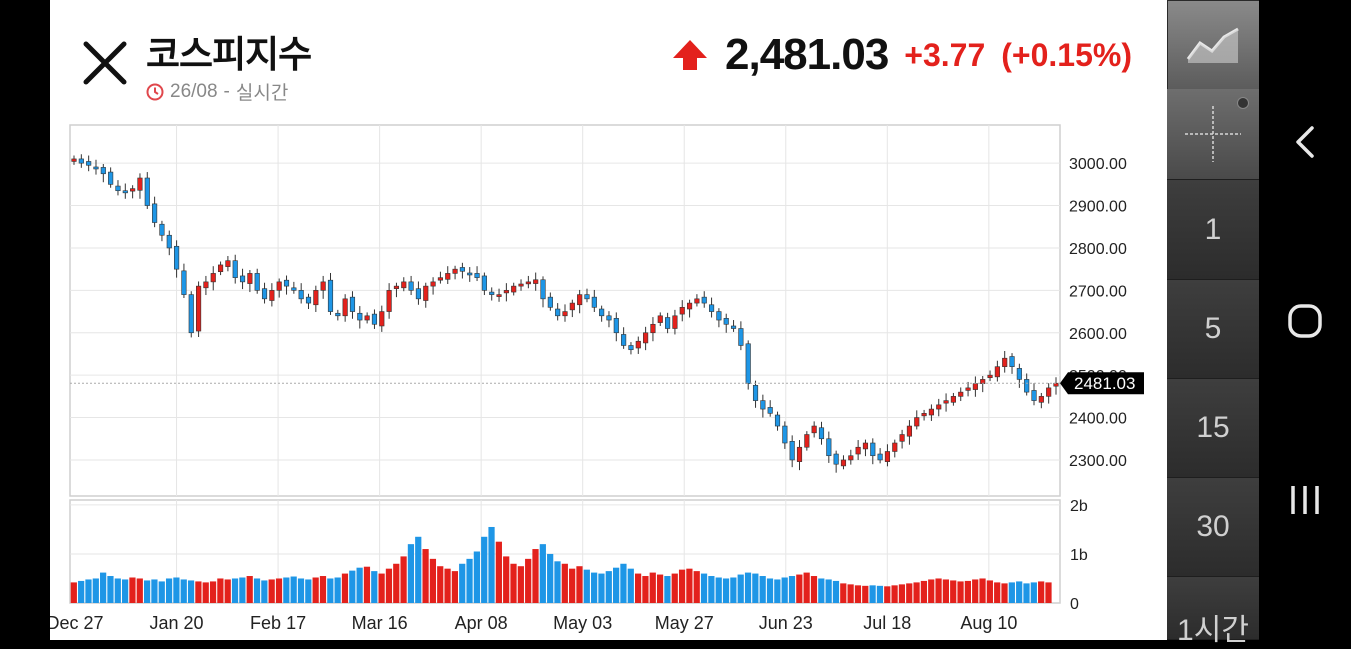  What do you see at coordinates (1213, 527) in the screenshot?
I see `period-button-30: 30` at bounding box center [1213, 527].